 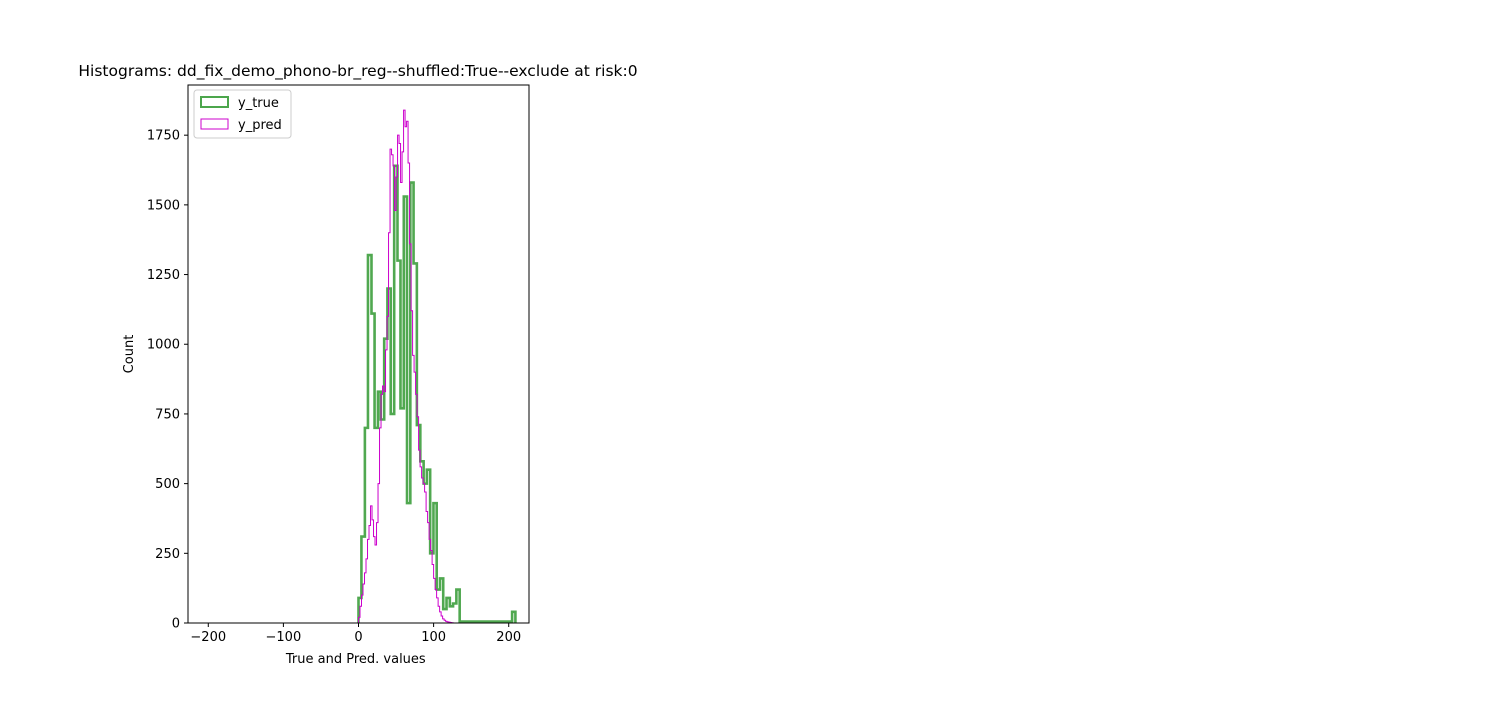 What do you see at coordinates (406, 366) in the screenshot?
I see `series-y-pred` at bounding box center [406, 366].